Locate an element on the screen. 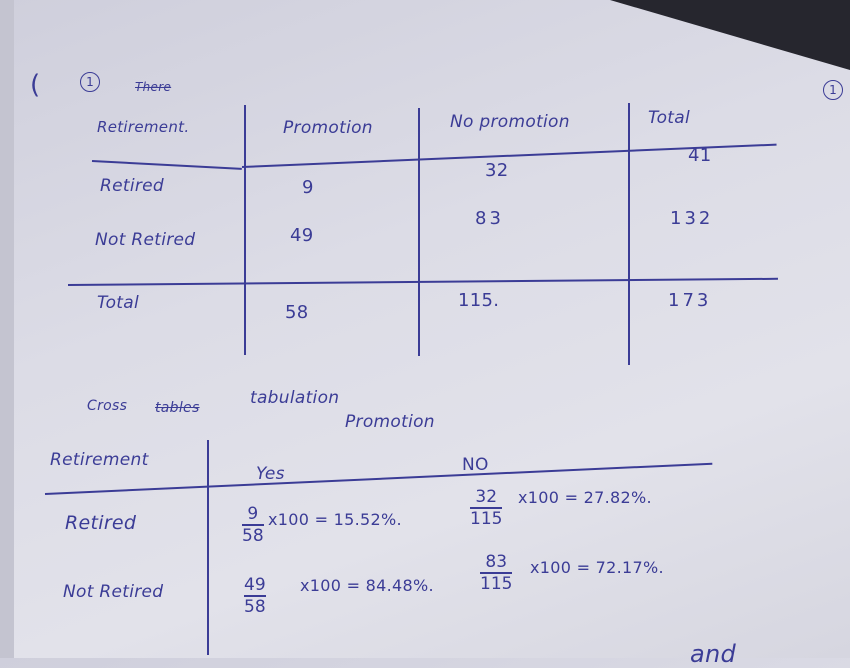 This screenshot has width=850, height=668. cell-retired-total: 41 is located at coordinates (700, 155).